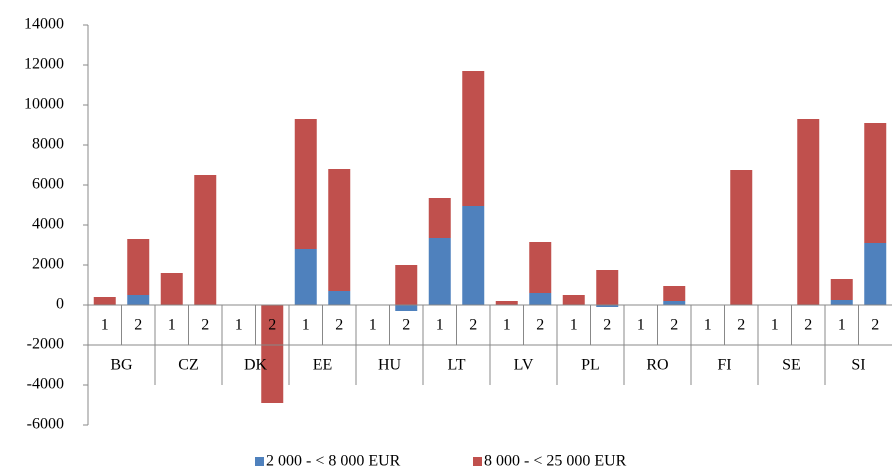  What do you see at coordinates (657, 365) in the screenshot?
I see `group-label: RO` at bounding box center [657, 365].